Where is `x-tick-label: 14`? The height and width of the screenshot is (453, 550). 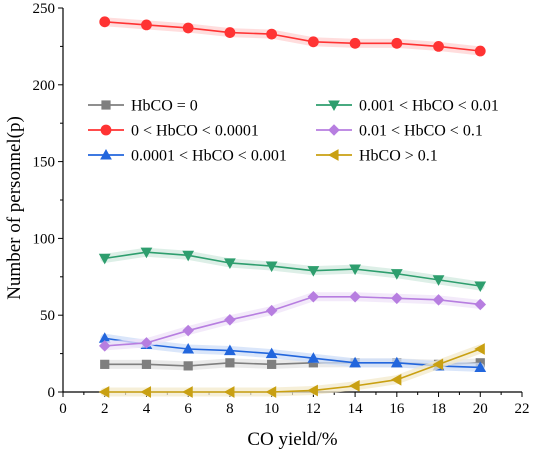 x-tick-label: 14 is located at coordinates (356, 409).